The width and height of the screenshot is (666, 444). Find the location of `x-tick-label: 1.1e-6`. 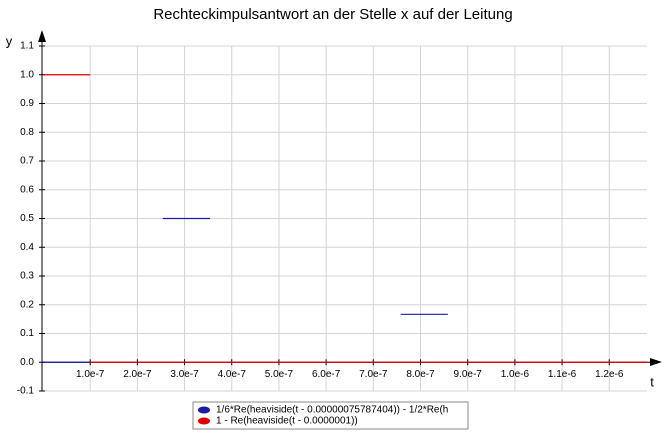

x-tick-label: 1.1e-6 is located at coordinates (562, 374).